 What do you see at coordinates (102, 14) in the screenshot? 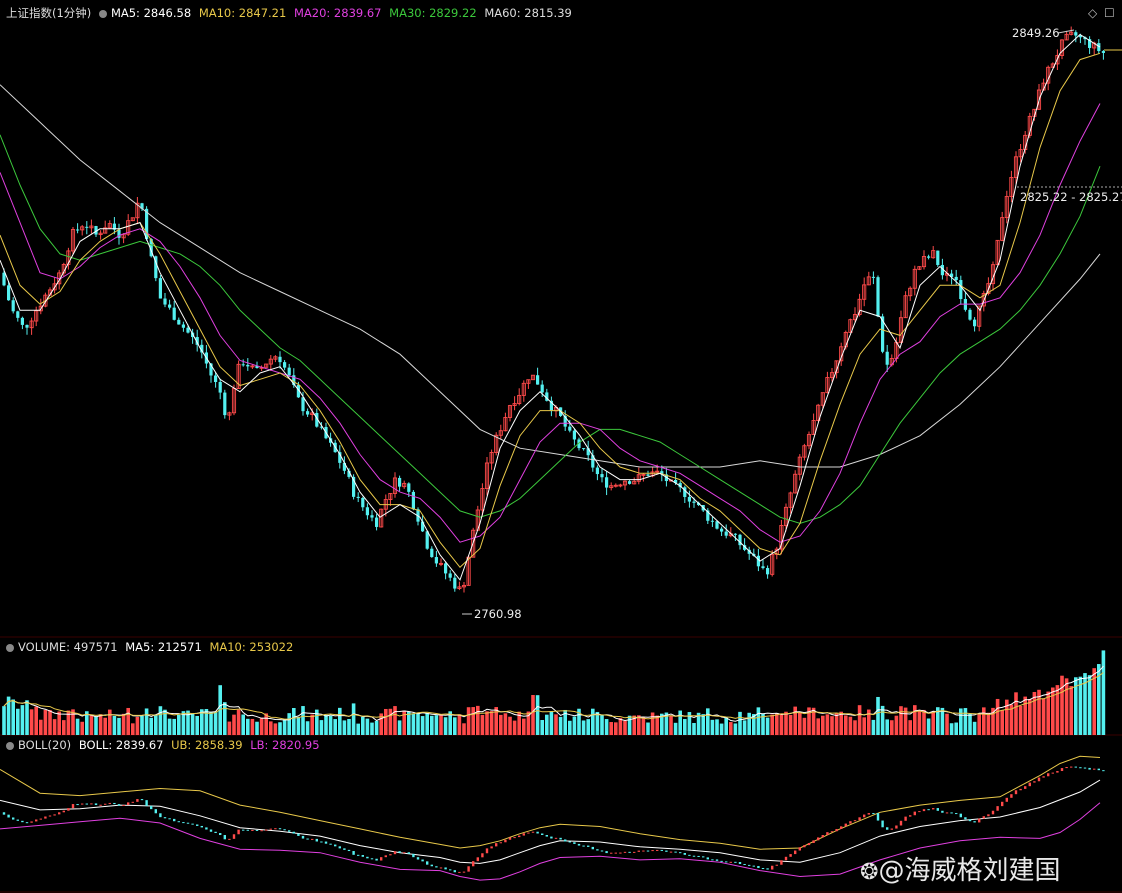
I see `settings-icon` at bounding box center [102, 14].